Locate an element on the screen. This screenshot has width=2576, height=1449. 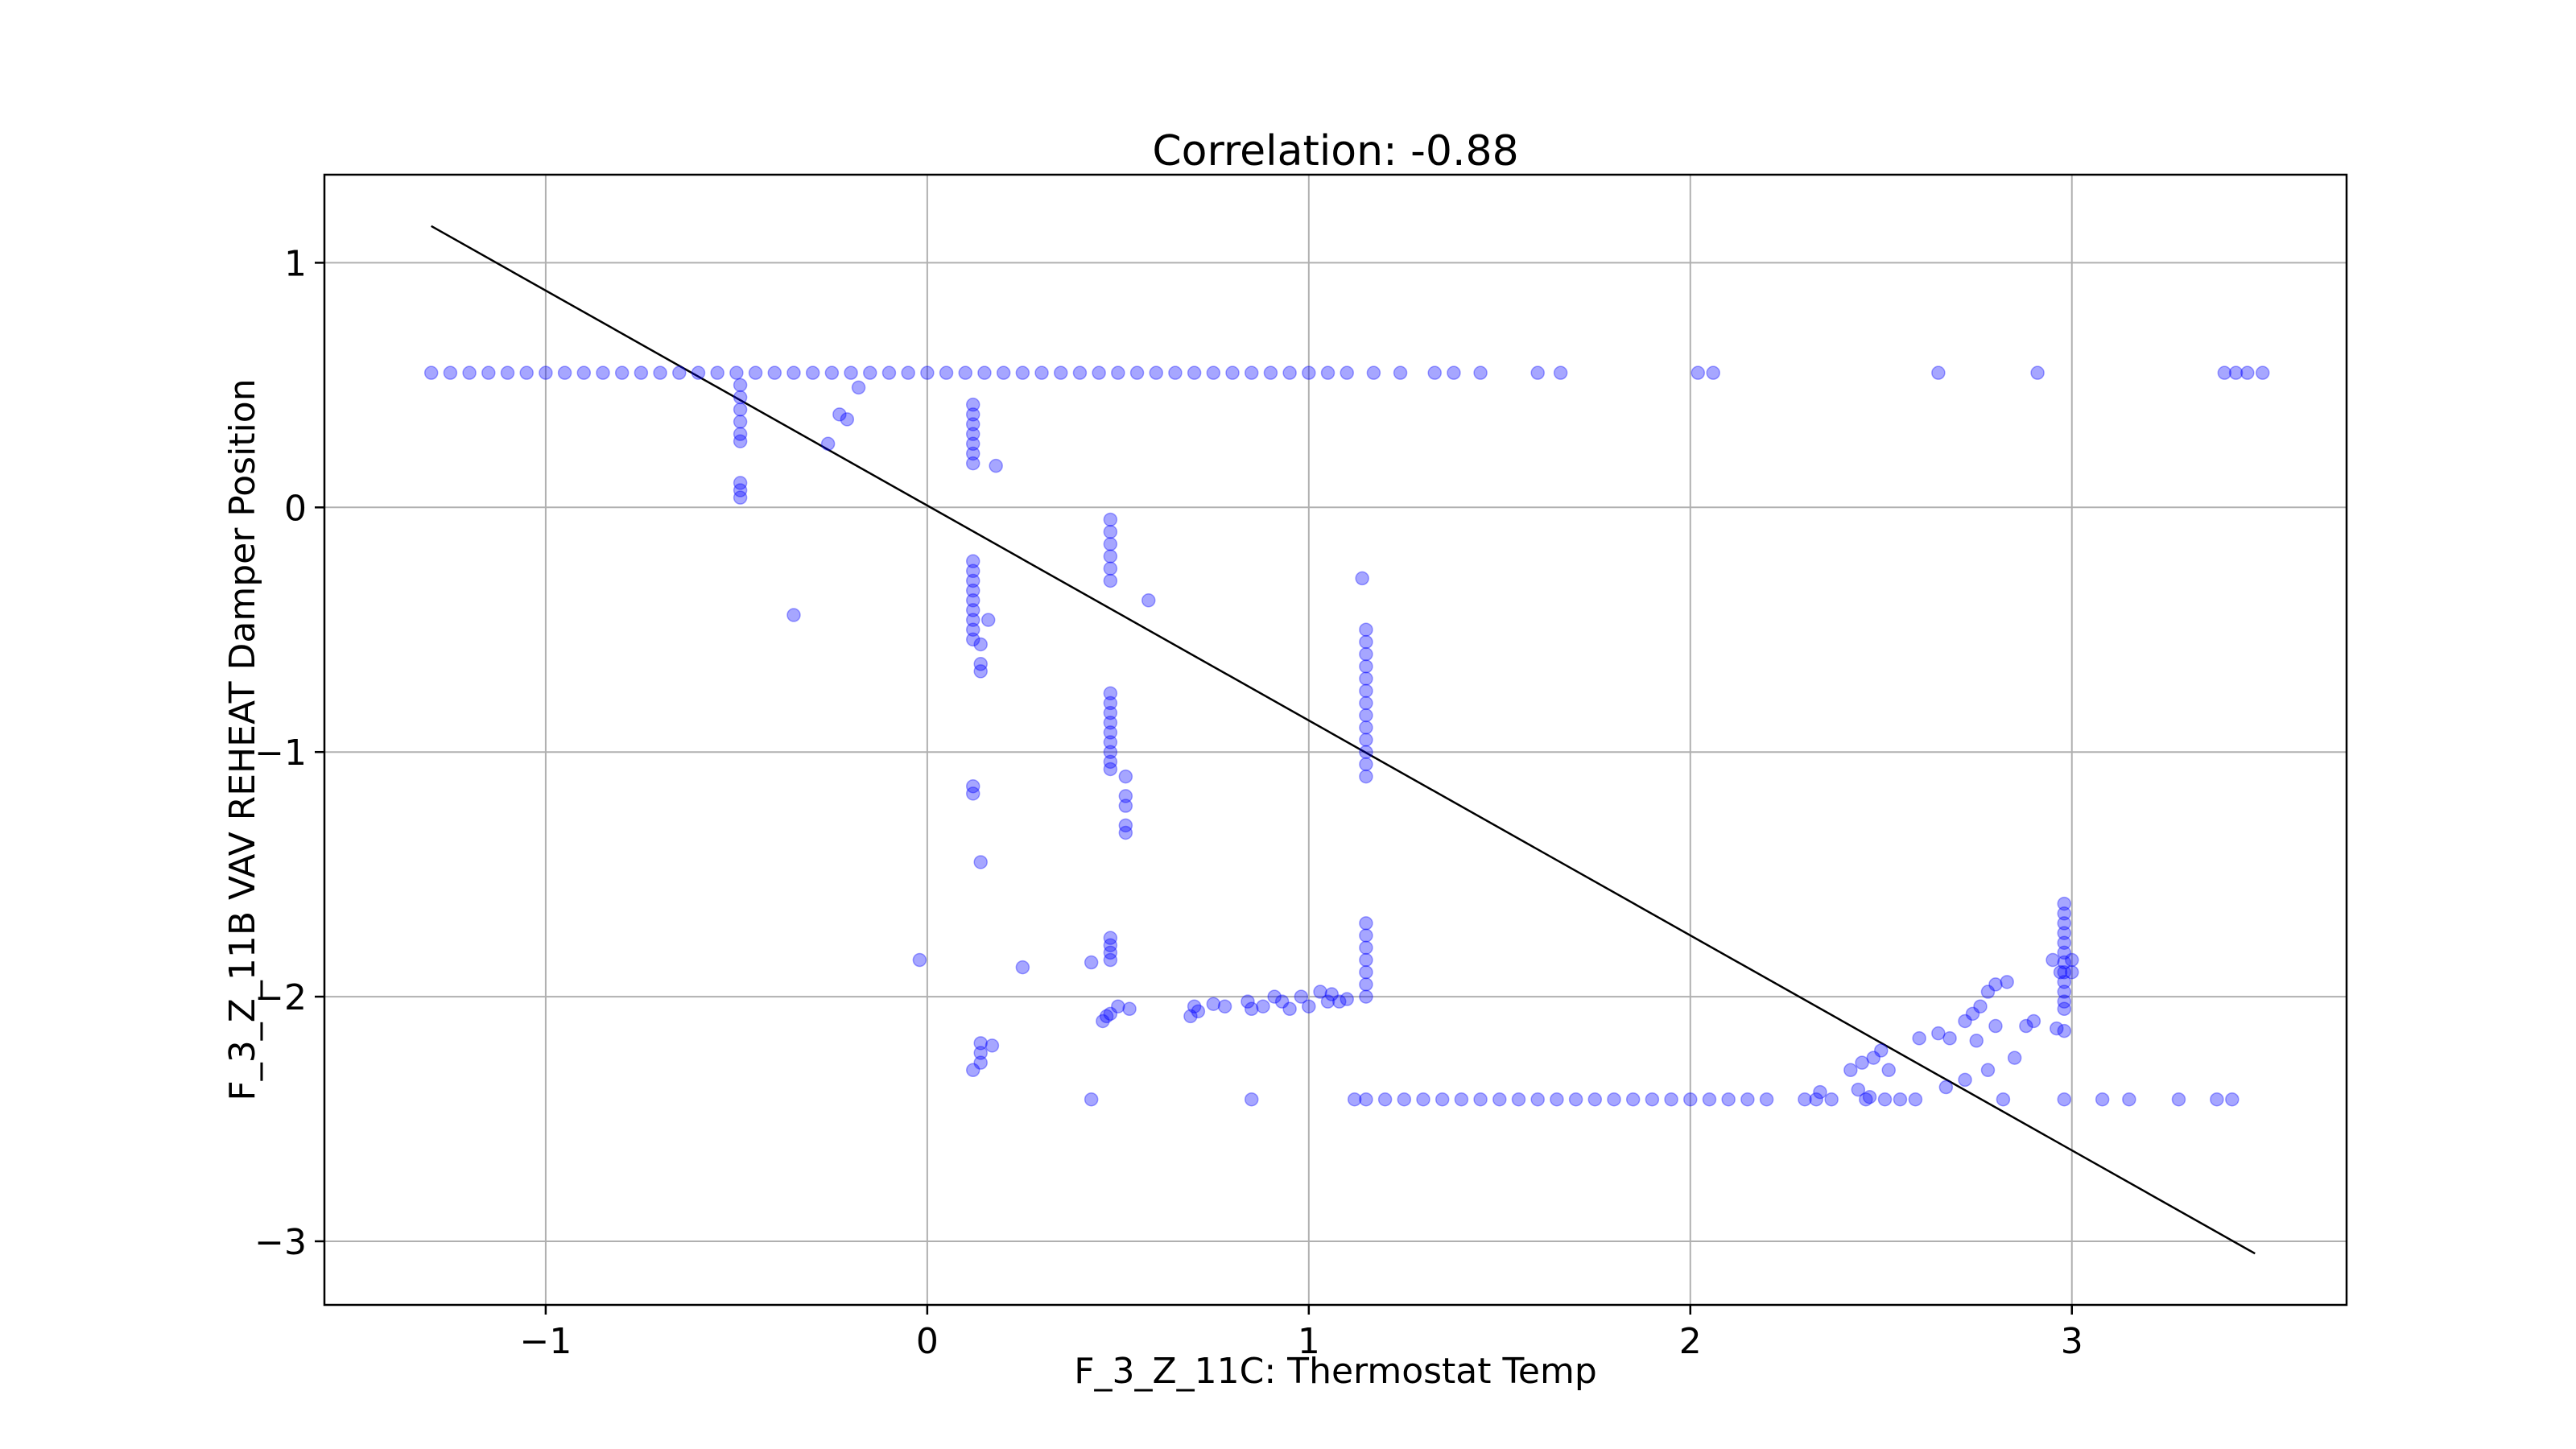
x-tick-label: −1 is located at coordinates (545, 1341).